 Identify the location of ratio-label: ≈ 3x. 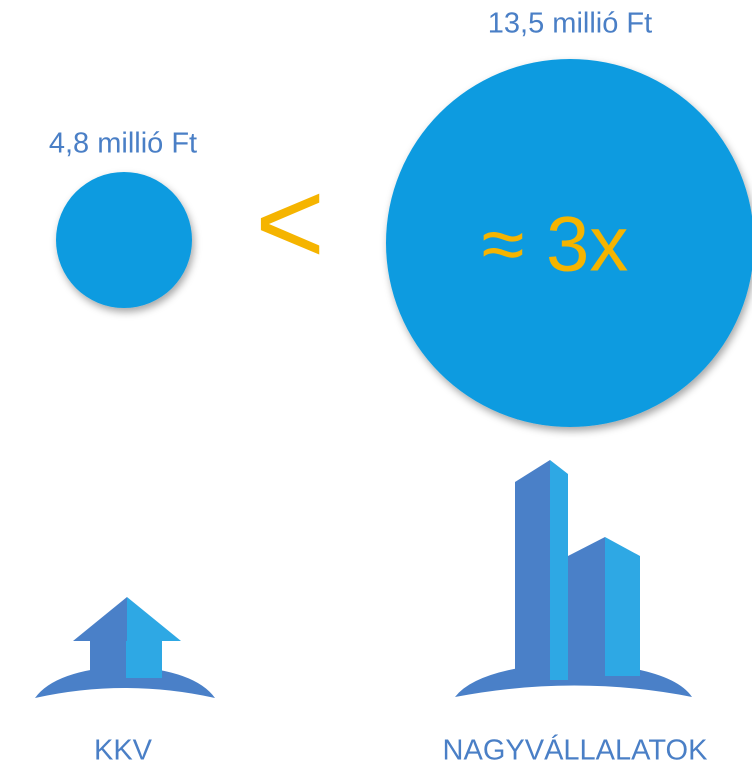
(555, 244).